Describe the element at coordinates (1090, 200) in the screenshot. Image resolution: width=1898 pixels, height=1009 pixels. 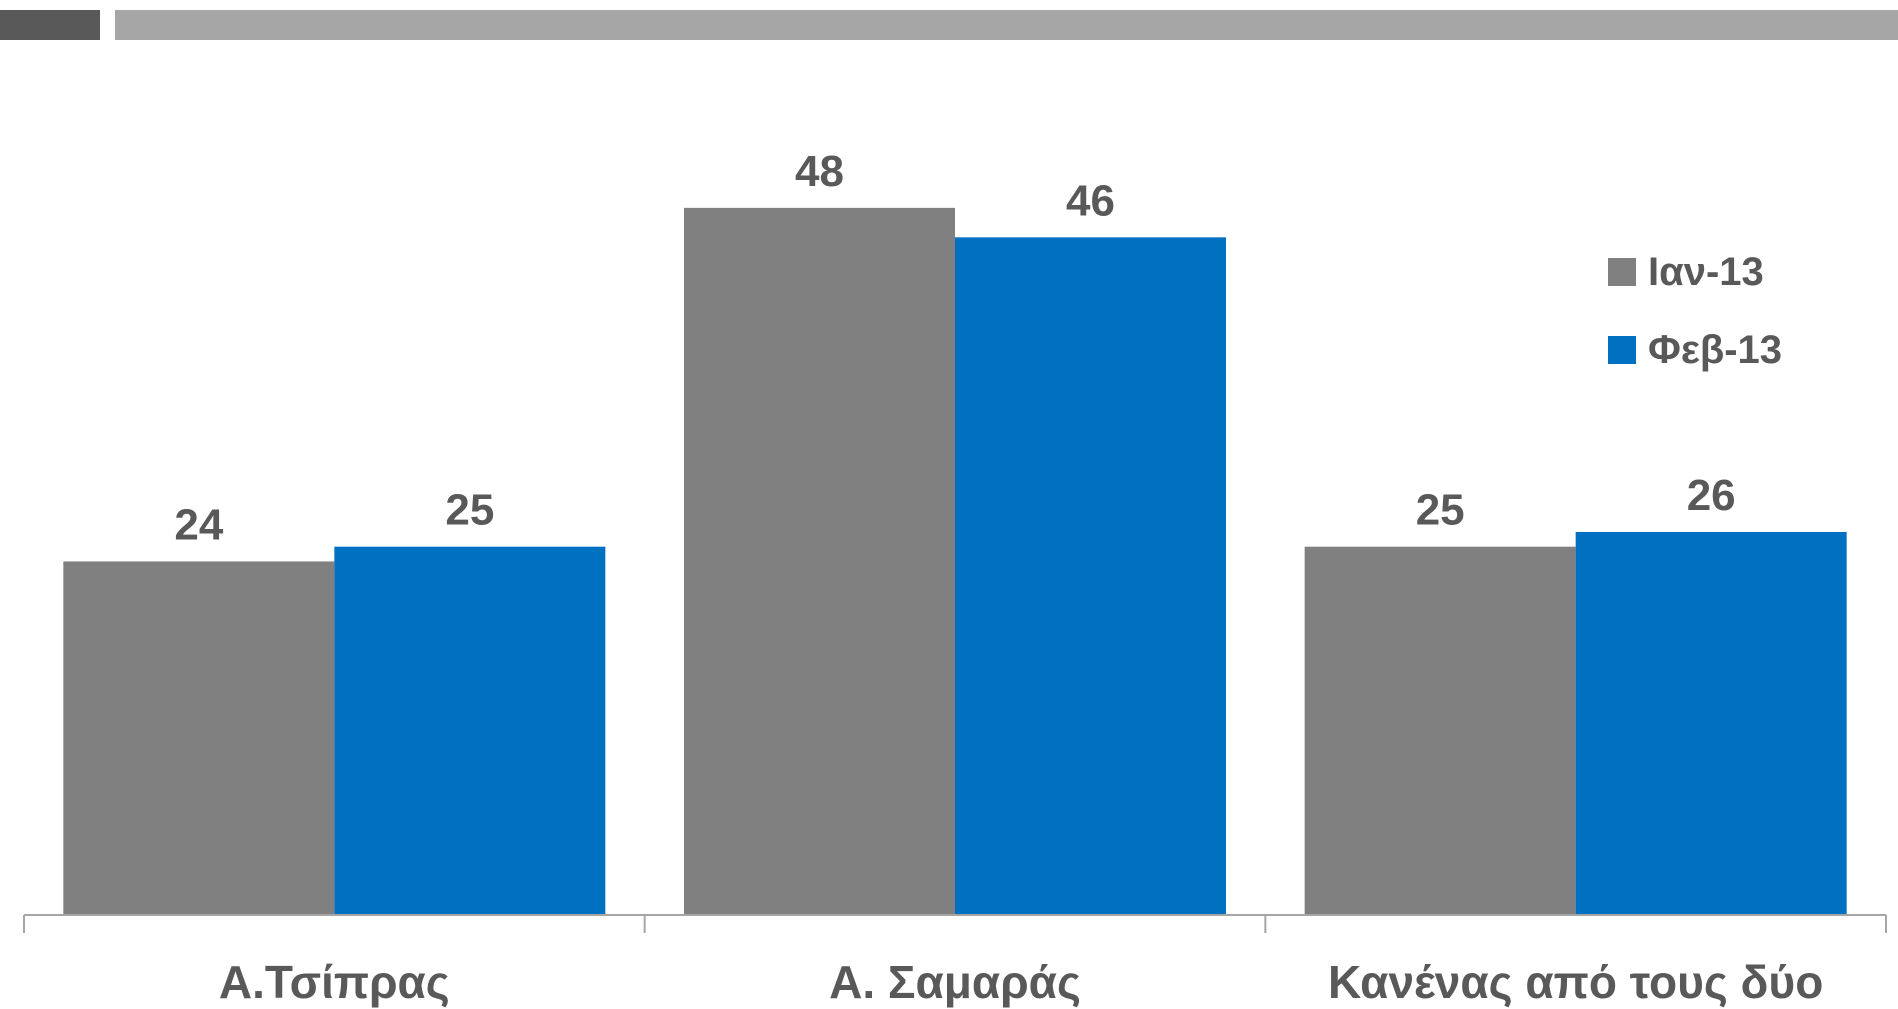
I see `data-label: 46` at that location.